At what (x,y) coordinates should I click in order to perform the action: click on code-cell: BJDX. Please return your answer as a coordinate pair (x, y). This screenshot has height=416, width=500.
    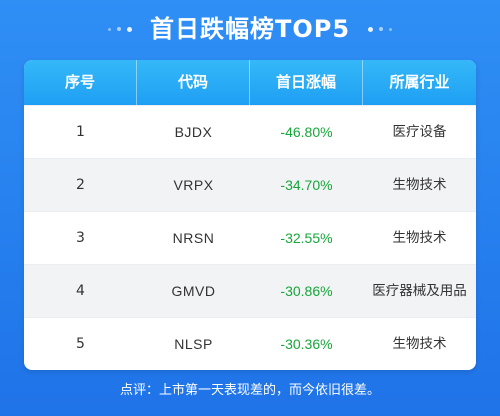
    Looking at the image, I should click on (193, 132).